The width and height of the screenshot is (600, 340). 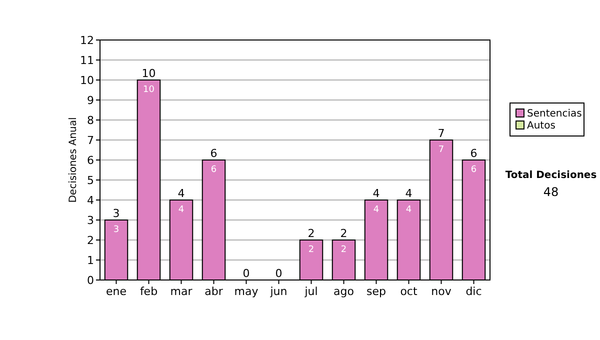 What do you see at coordinates (149, 73) in the screenshot?
I see `total-label: 10` at bounding box center [149, 73].